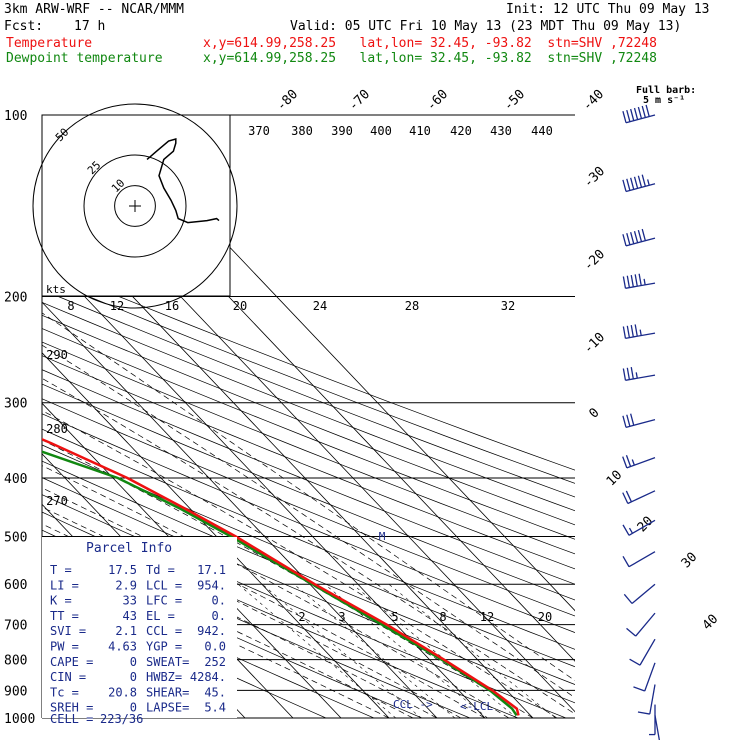  What do you see at coordinates (211, 585) in the screenshot?
I see `parcel-info-value: 954.` at bounding box center [211, 585].